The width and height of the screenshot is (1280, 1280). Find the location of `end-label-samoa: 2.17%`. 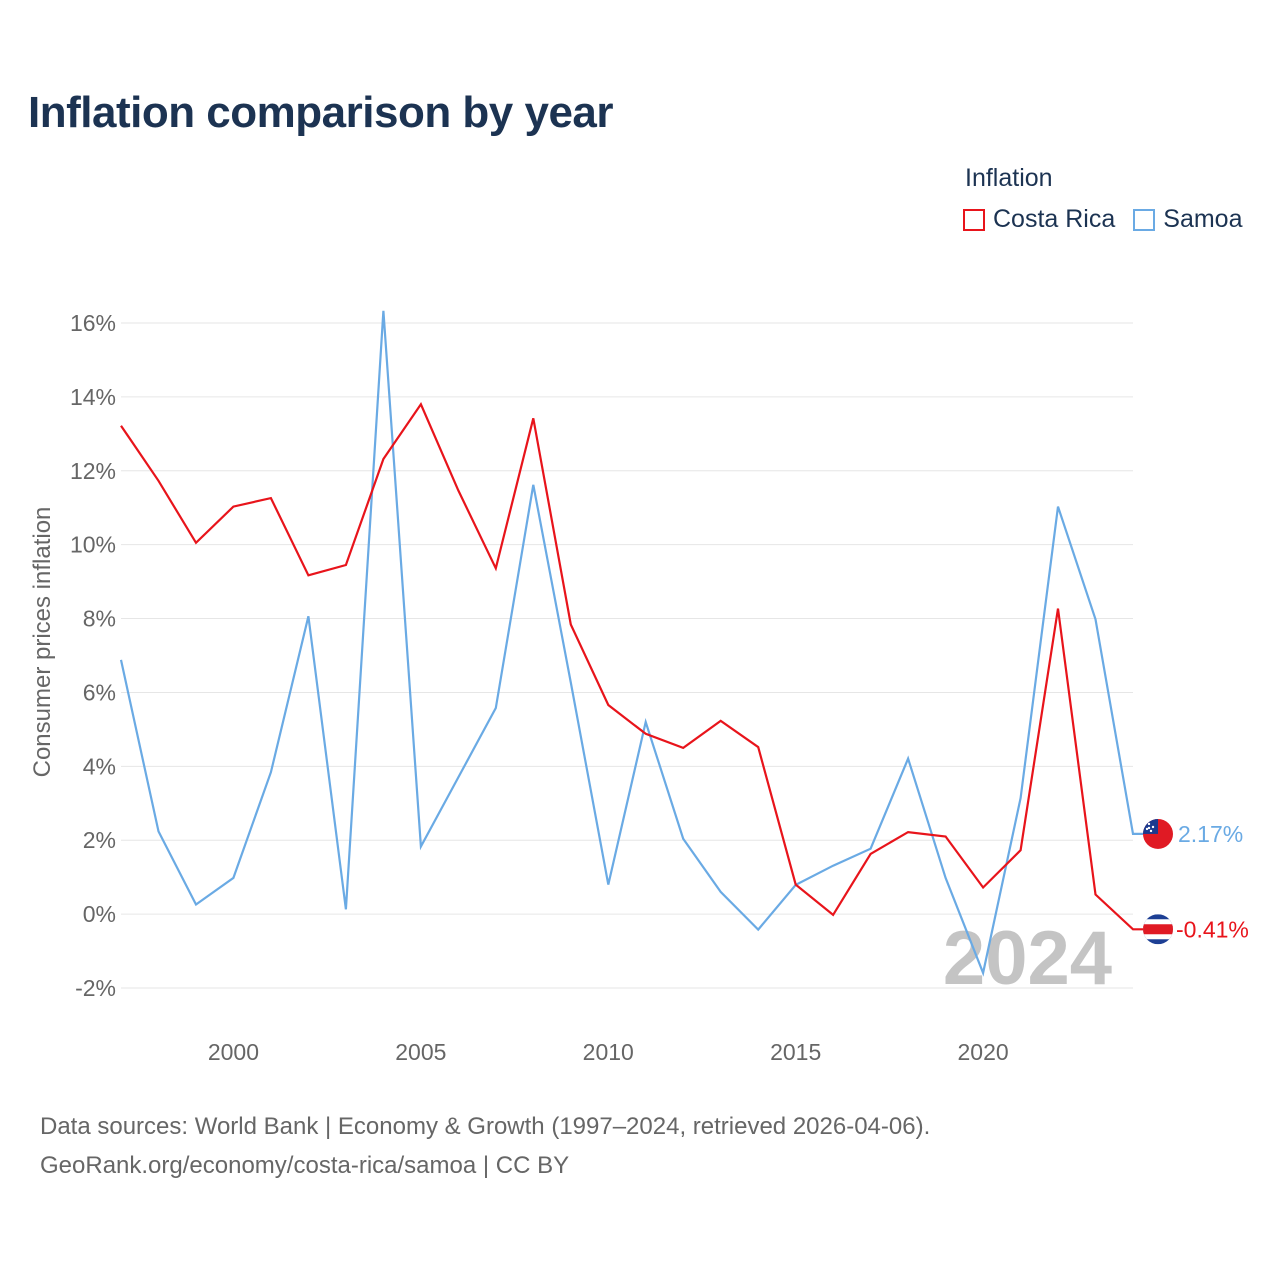

end-label-samoa: 2.17% is located at coordinates (1210, 834).